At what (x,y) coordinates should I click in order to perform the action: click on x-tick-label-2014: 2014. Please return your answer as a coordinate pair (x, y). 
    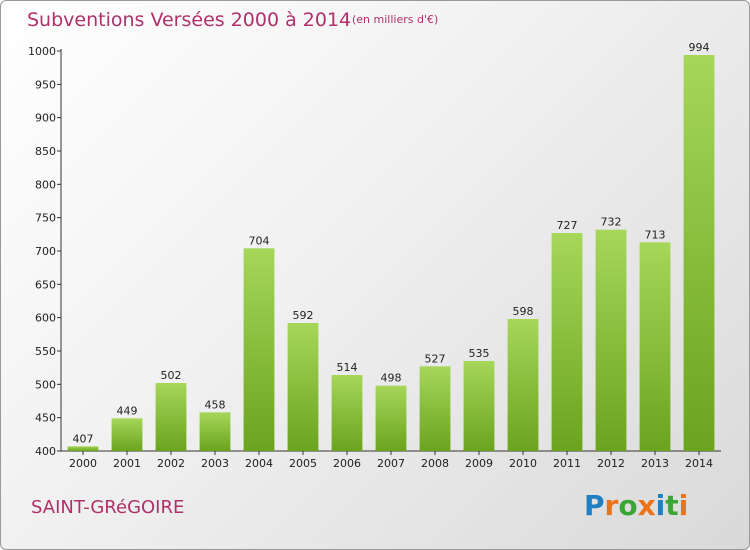
    Looking at the image, I should click on (699, 463).